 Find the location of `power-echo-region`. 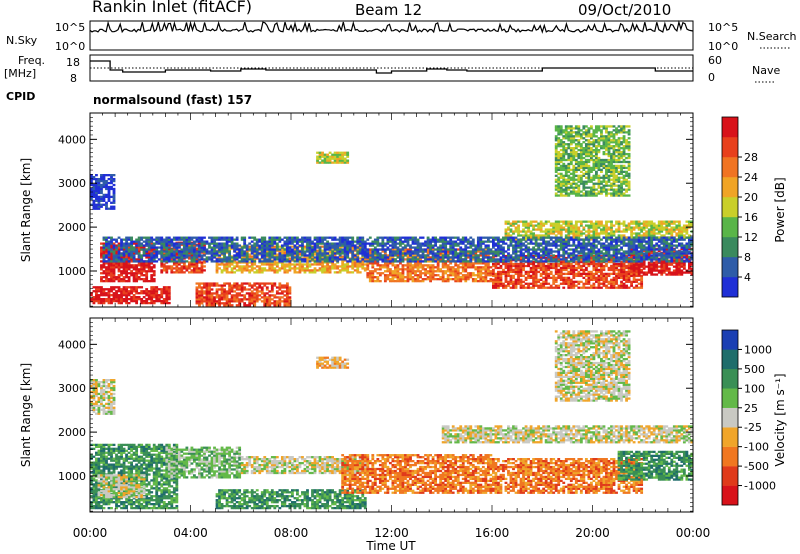

power-echo-region is located at coordinates (398, 249).